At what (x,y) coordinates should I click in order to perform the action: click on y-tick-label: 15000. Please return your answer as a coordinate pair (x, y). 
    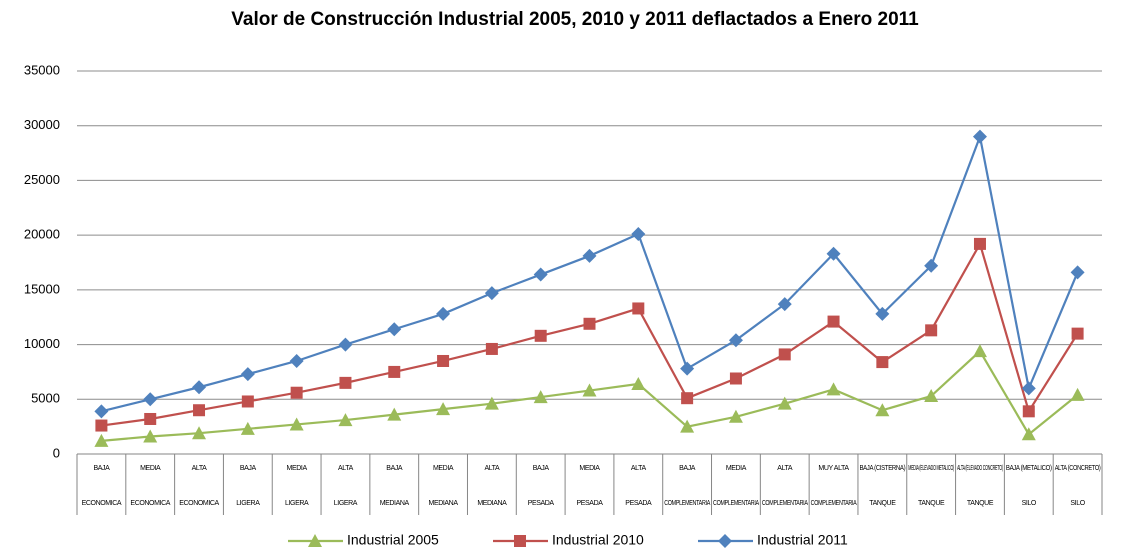
    Looking at the image, I should click on (42, 288).